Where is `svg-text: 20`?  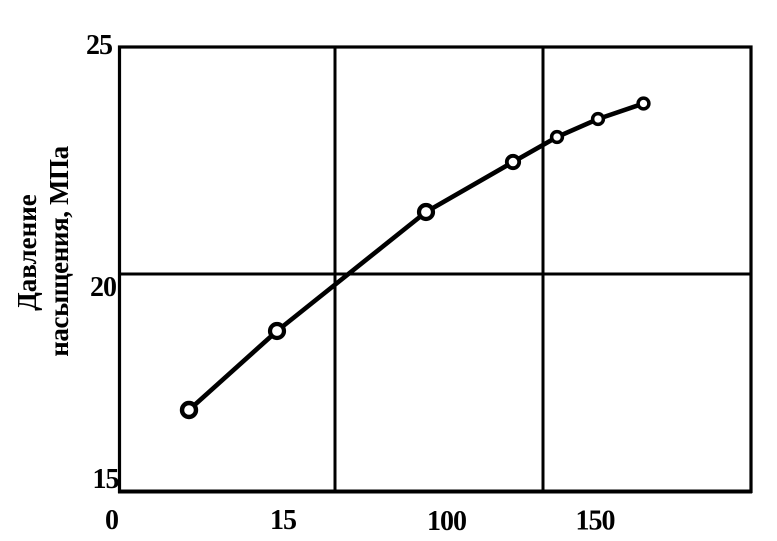 svg-text: 20 is located at coordinates (103, 287).